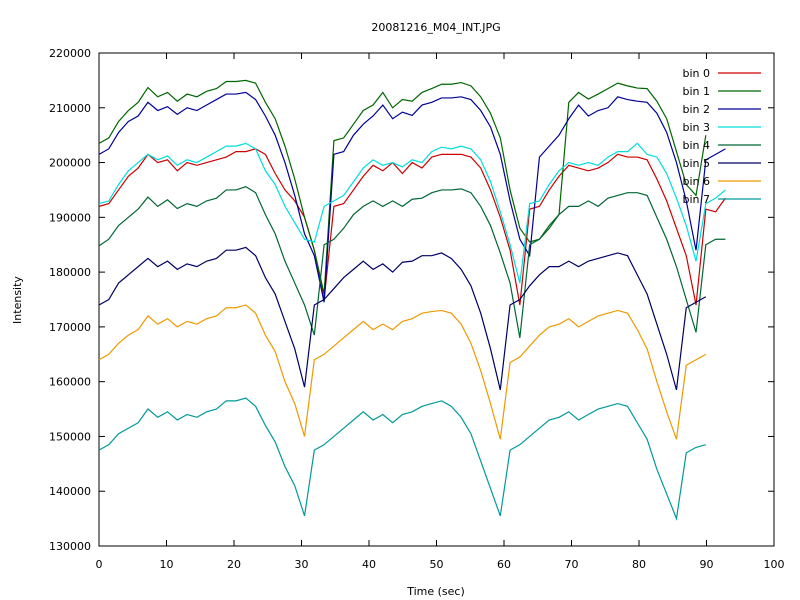 This screenshot has width=800, height=600. What do you see at coordinates (302, 564) in the screenshot?
I see `x-tick-label: 30` at bounding box center [302, 564].